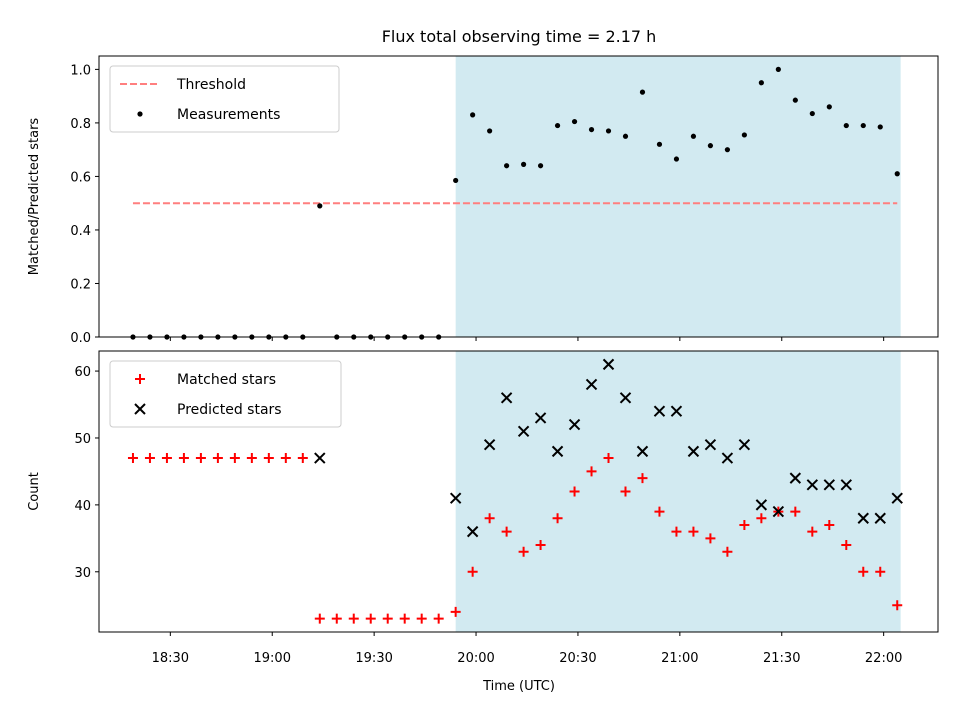 The width and height of the screenshot is (960, 720). Describe the element at coordinates (527, 658) in the screenshot. I see `time-axis: 18:30 19:00 19:30 20:00 20:30 21:00 21:30 22:00` at that location.